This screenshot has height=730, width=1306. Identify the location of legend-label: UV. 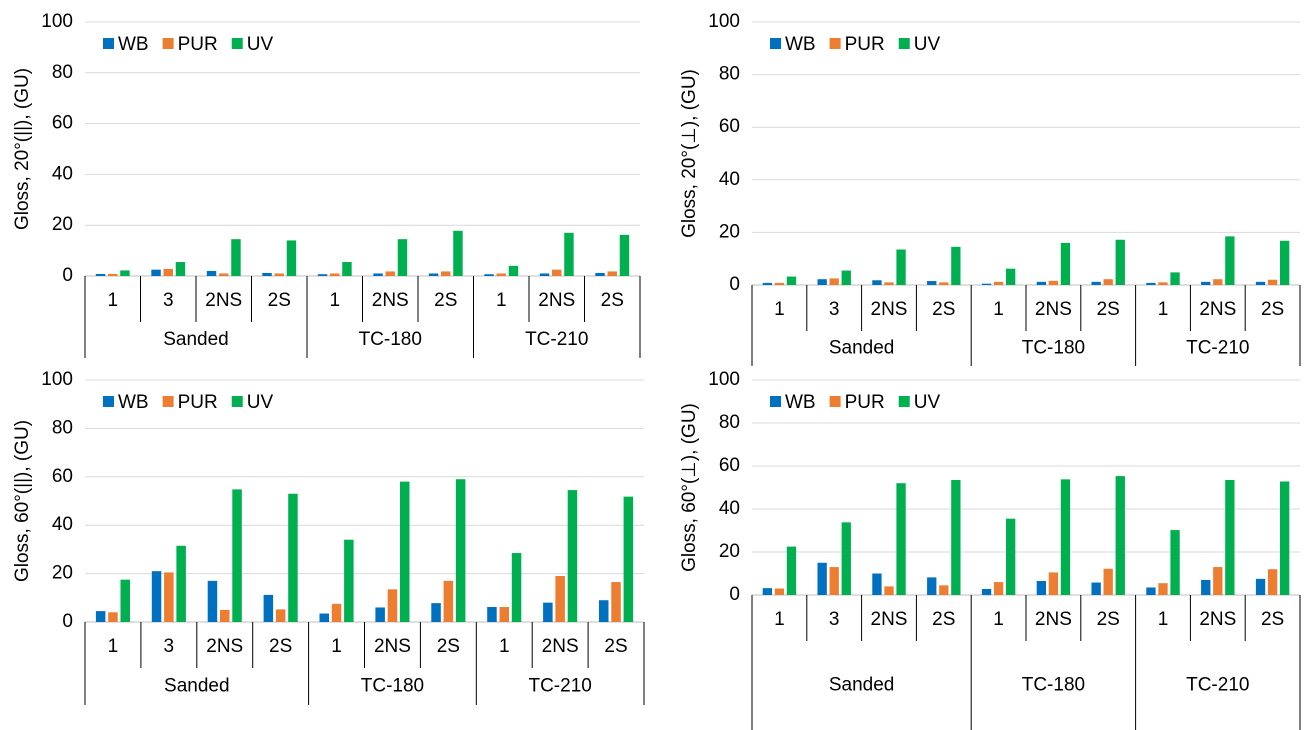
(927, 44).